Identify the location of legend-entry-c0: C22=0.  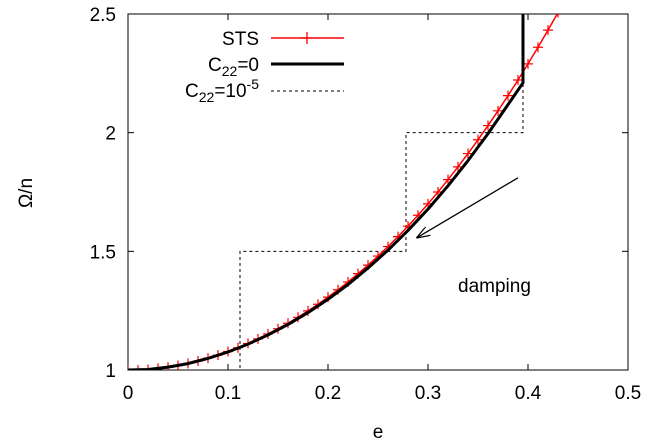
(276, 67).